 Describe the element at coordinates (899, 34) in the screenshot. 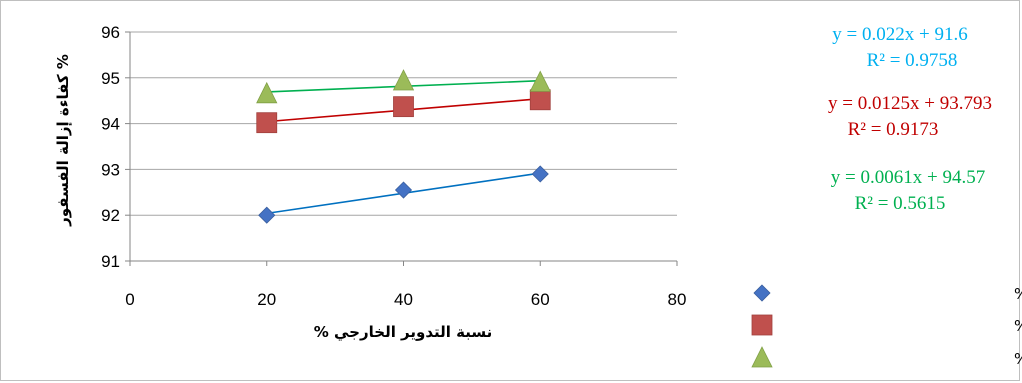

I see `trendline-equation: y = 0.022x + 91.6` at that location.